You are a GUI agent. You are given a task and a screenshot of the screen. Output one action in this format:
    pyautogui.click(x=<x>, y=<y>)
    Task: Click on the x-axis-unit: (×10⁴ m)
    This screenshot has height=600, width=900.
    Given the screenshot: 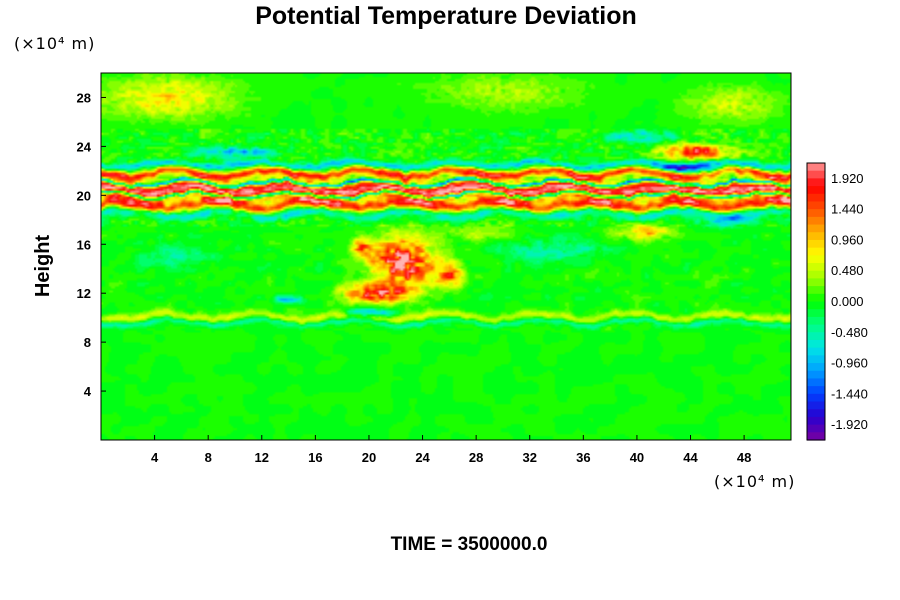 What is the action you would take?
    pyautogui.click(x=754, y=481)
    